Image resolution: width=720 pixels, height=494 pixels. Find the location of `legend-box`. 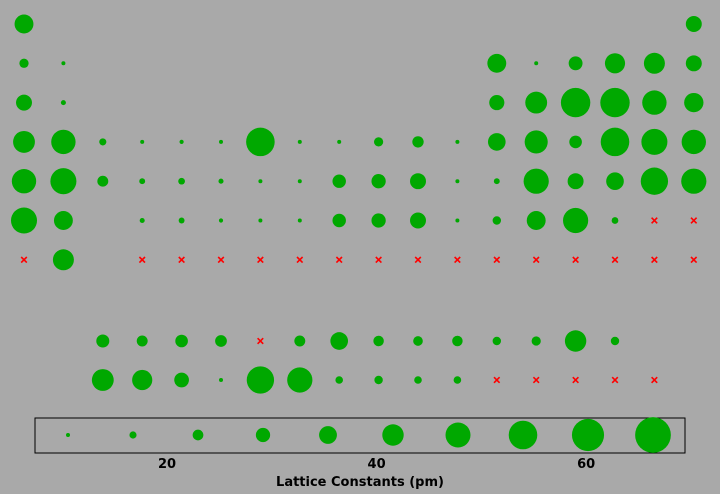

legend-box is located at coordinates (360, 435).